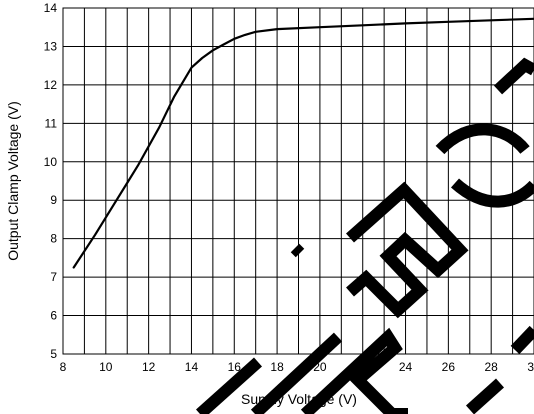 The width and height of the screenshot is (534, 414). What do you see at coordinates (13, 181) in the screenshot?
I see `y-axis-title: Output Clamp Voltage (V)` at bounding box center [13, 181].